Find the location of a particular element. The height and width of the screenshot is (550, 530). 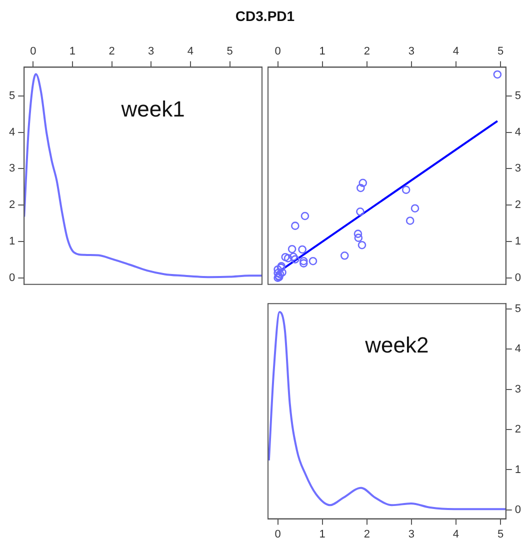

annotation: week2 is located at coordinates (396, 345).